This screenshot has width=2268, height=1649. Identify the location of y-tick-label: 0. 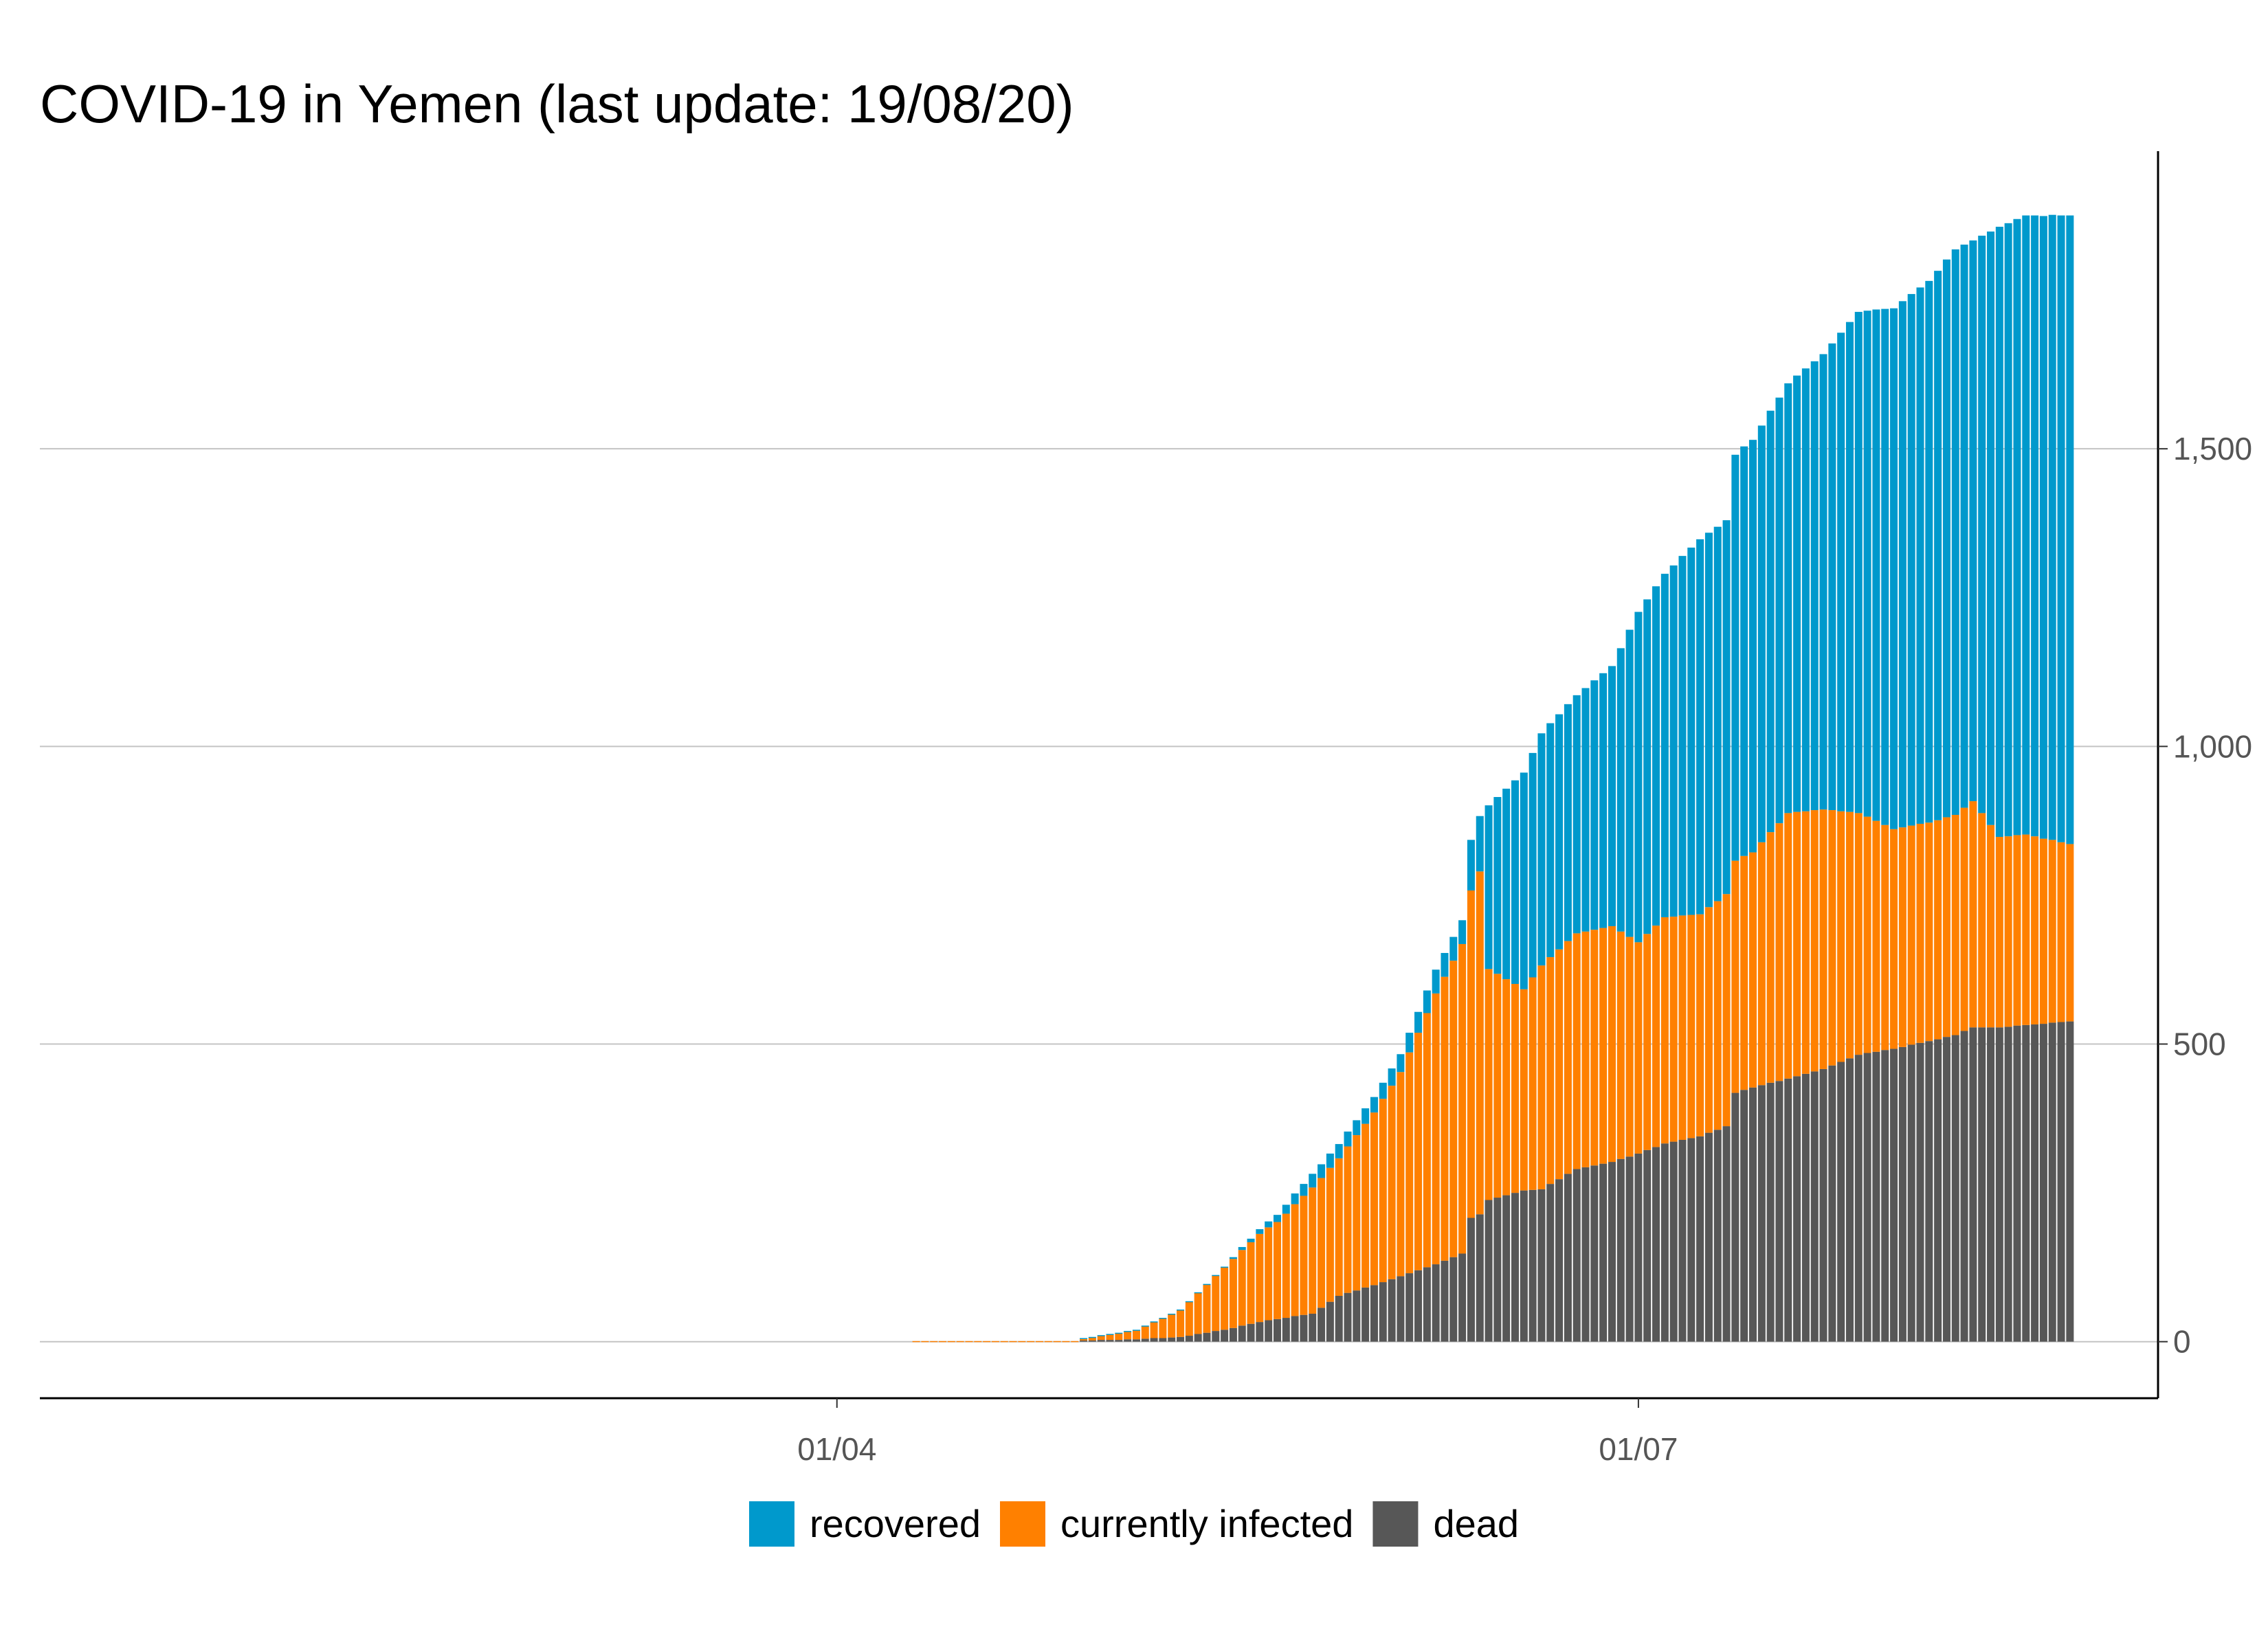
(2182, 1342).